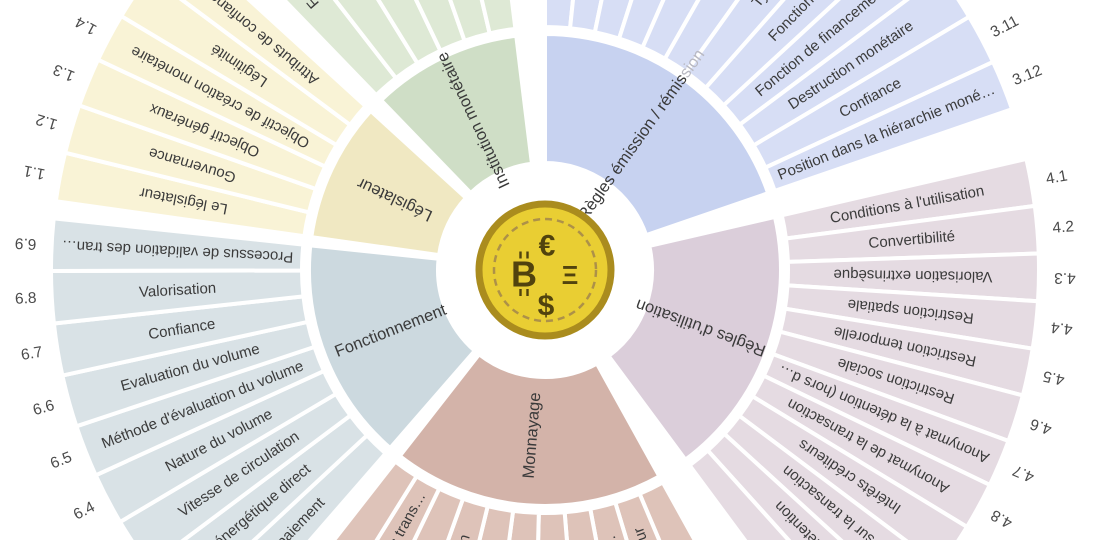  Describe the element at coordinates (61, 461) in the screenshot. I see `segment-number: 6.5` at that location.